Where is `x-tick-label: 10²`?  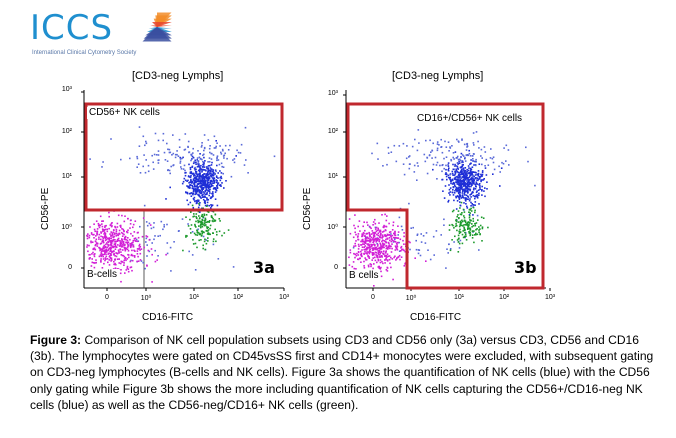
x-tick-label: 10² is located at coordinates (504, 297).